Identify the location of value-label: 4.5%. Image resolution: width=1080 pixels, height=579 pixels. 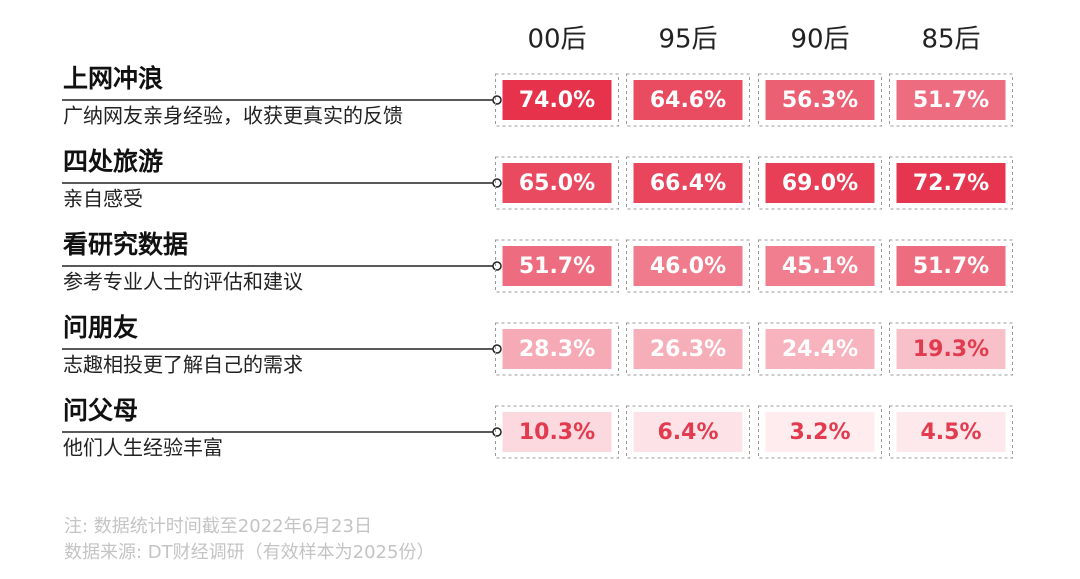
(950, 432).